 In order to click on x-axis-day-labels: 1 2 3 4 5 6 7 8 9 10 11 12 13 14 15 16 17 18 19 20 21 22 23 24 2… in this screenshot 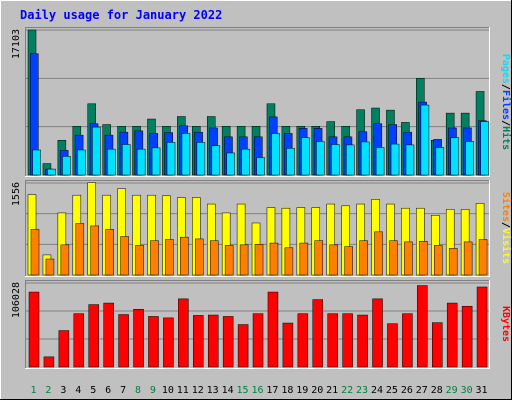, I will do `click(258, 390)`.